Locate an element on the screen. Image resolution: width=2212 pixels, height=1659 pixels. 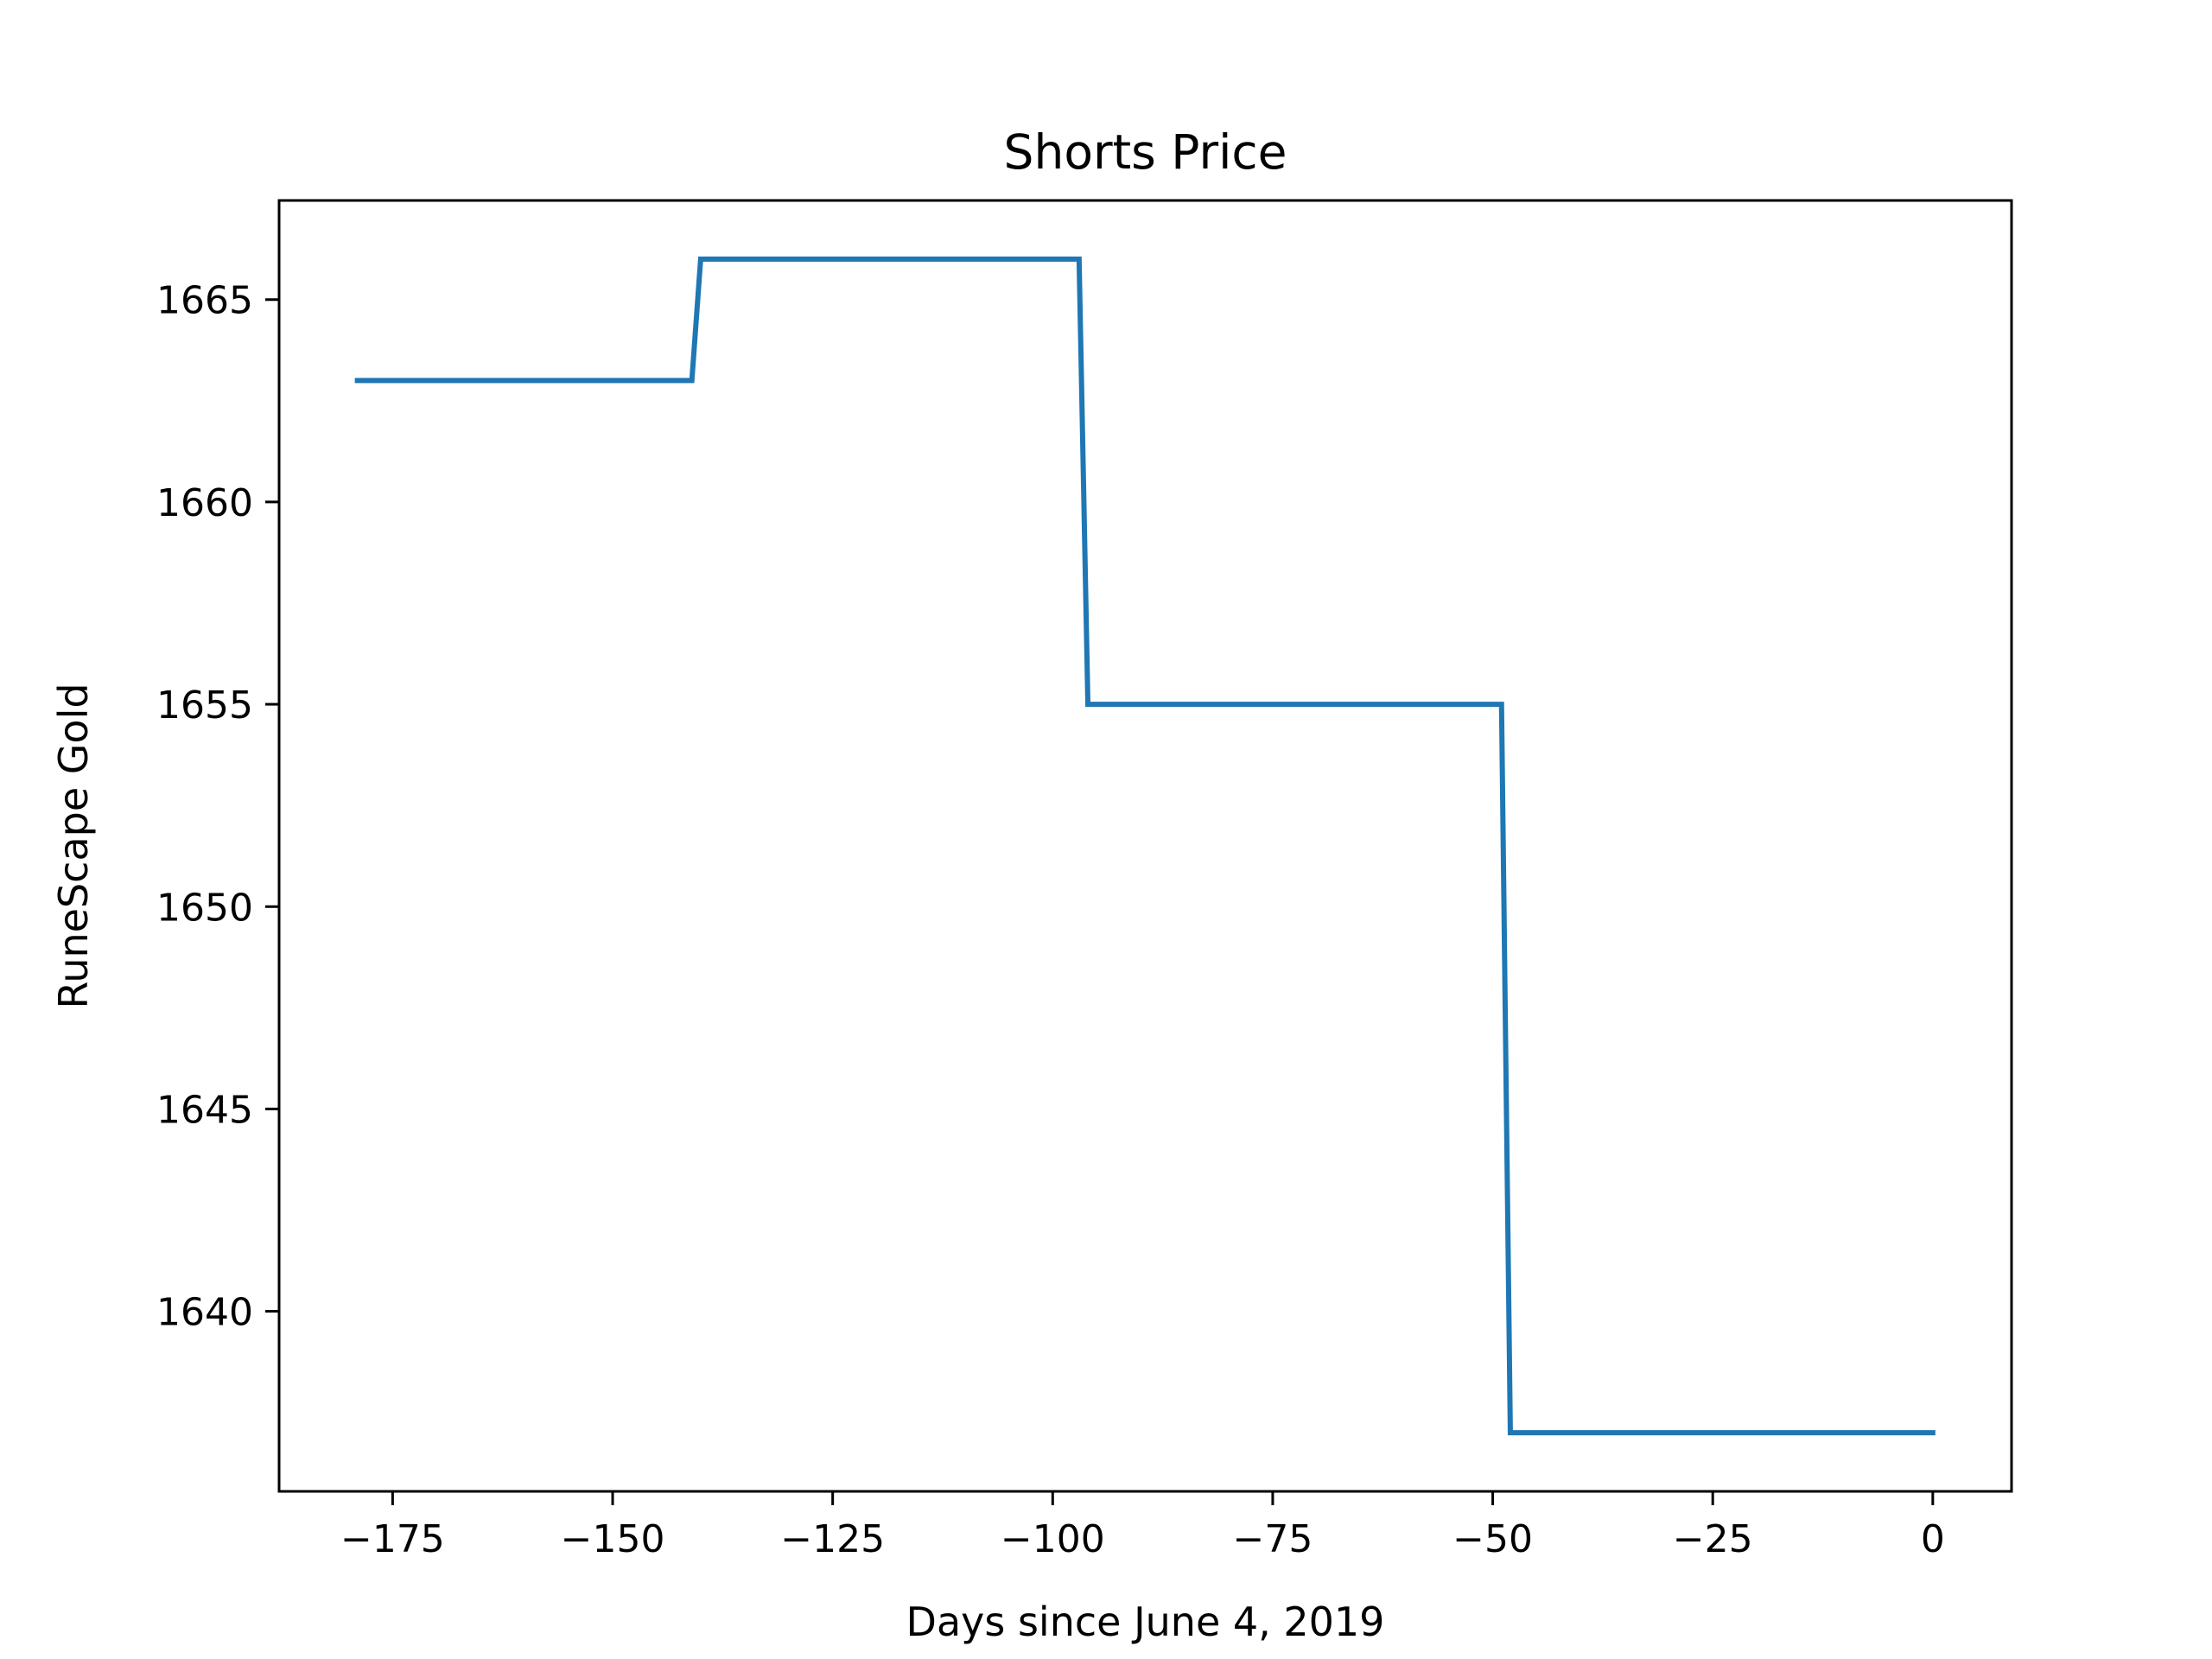
x-tick-label: −125 is located at coordinates (832, 1539).